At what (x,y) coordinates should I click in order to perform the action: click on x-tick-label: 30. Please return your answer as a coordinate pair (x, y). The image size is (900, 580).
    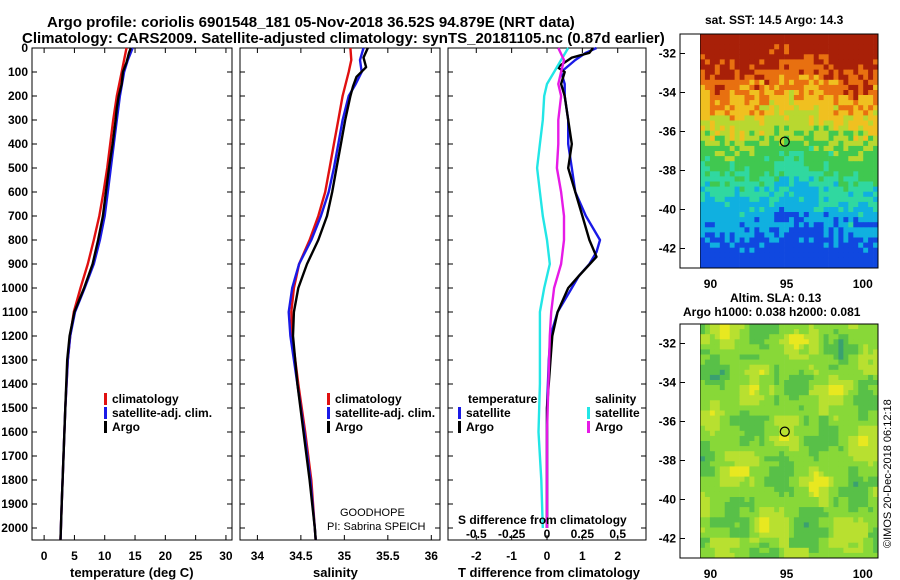
    Looking at the image, I should click on (226, 556).